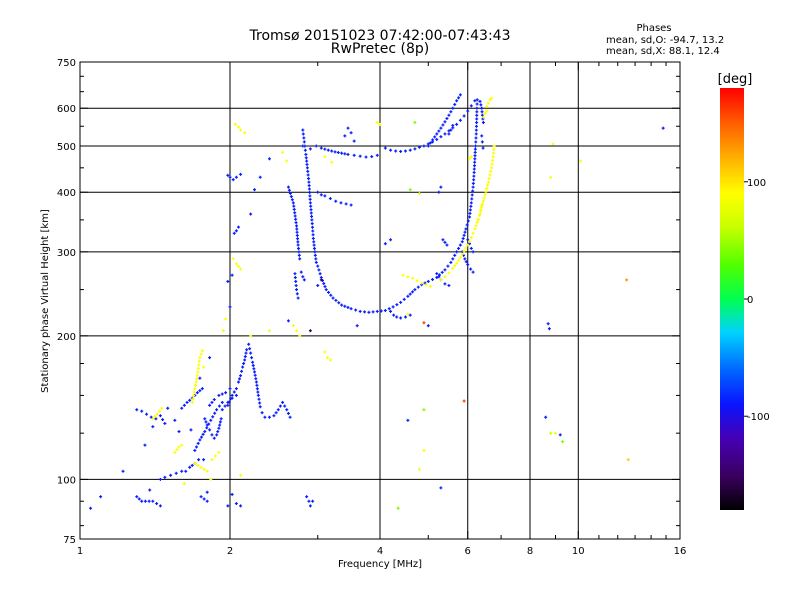 This screenshot has height=600, width=800. I want to click on phases-box-title: Phases, so click(653, 28).